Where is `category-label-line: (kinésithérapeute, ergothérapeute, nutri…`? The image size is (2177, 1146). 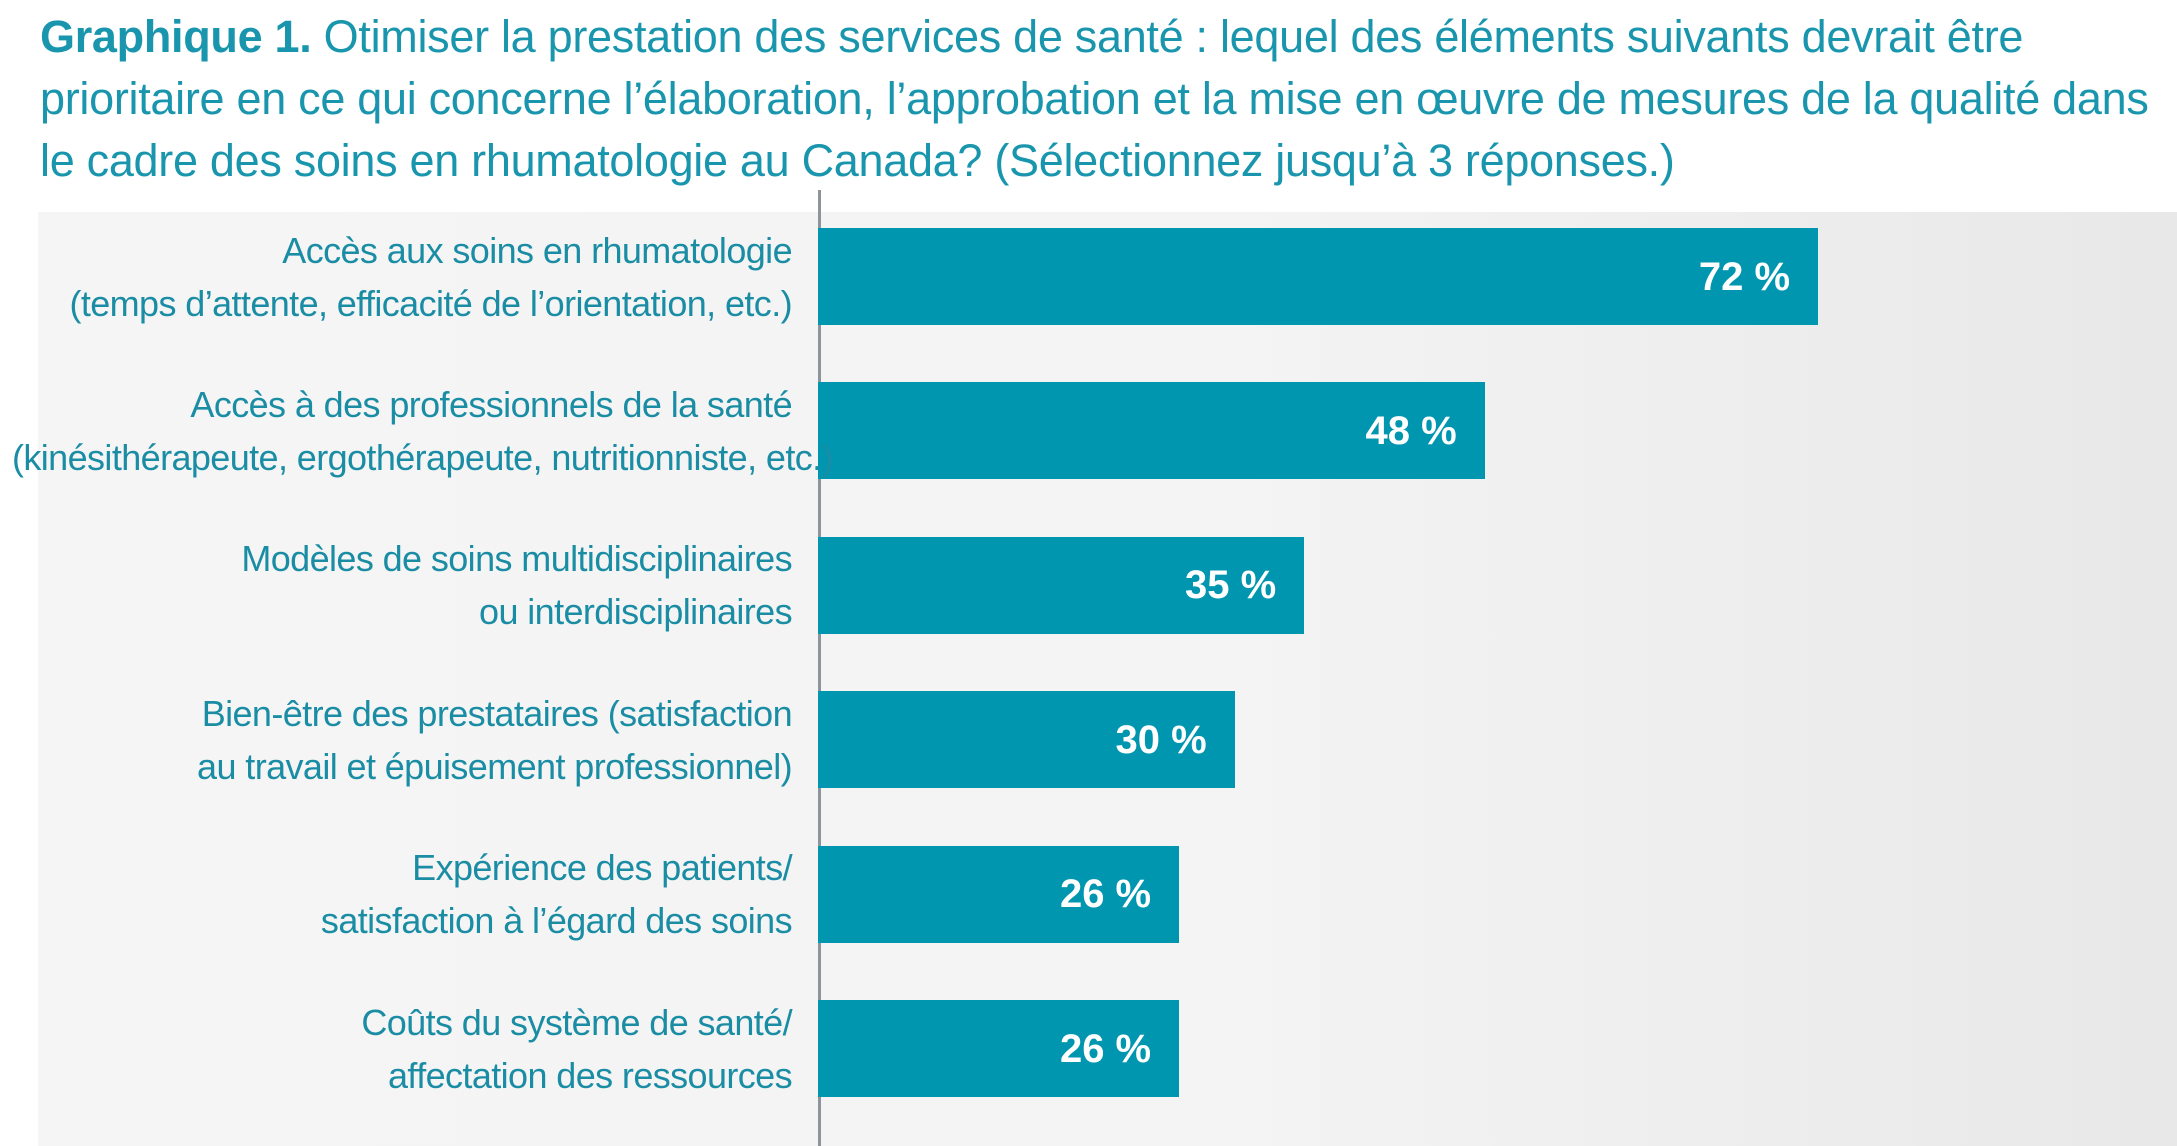
category-label-line: (kinésithérapeute, ergothérapeute, nutri… is located at coordinates (423, 457).